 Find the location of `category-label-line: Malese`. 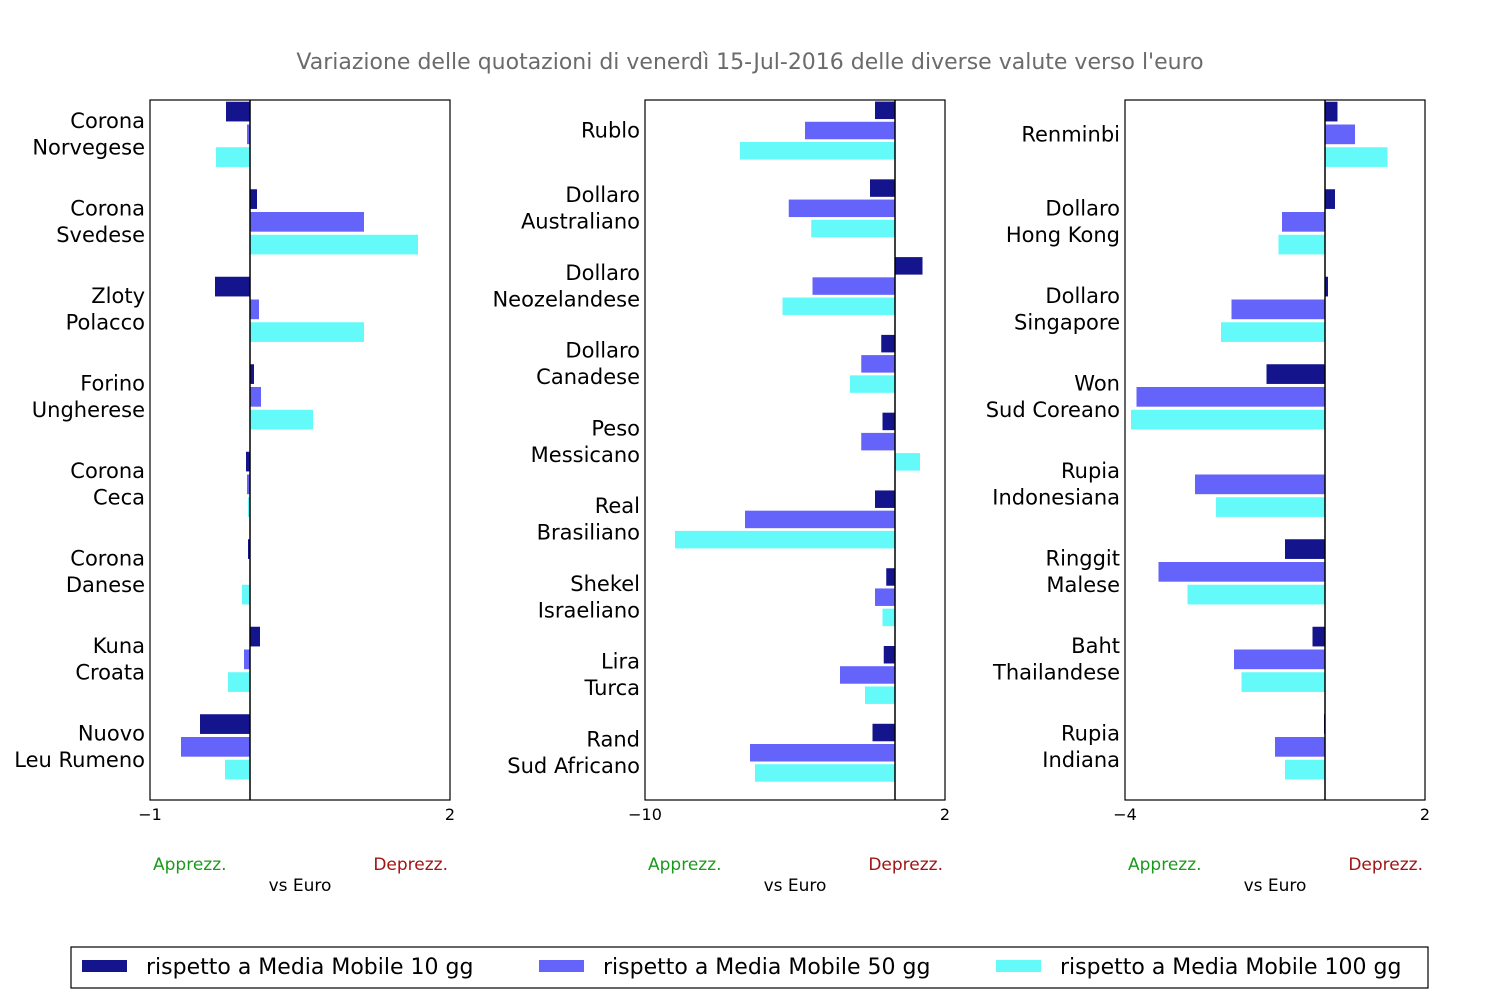

category-label-line: Malese is located at coordinates (1083, 585).